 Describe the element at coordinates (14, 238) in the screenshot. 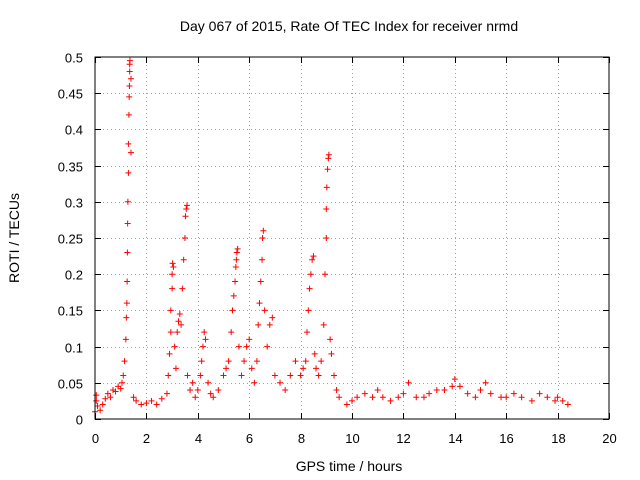

I see `y-axis-label: ROTI / TECUs` at that location.